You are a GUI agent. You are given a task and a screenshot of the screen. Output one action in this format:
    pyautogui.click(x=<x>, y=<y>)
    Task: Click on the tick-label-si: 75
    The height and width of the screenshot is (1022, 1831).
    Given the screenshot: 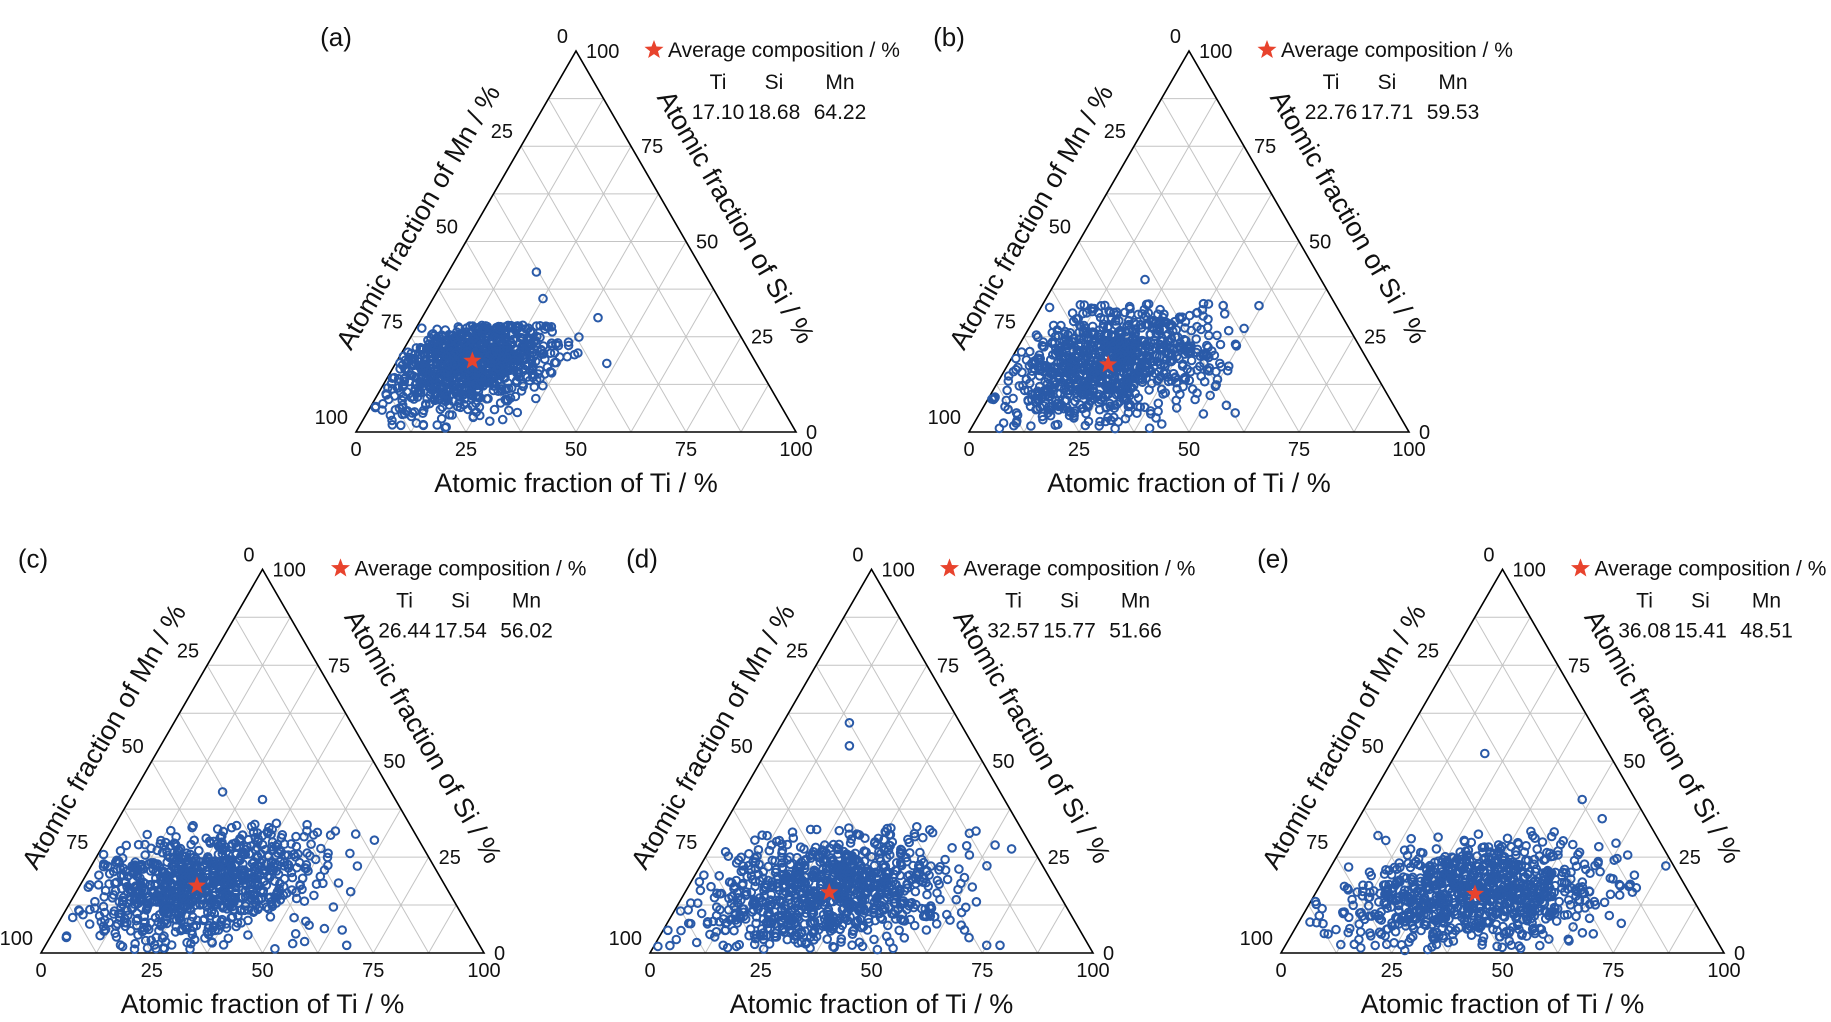 What is the action you would take?
    pyautogui.click(x=948, y=666)
    